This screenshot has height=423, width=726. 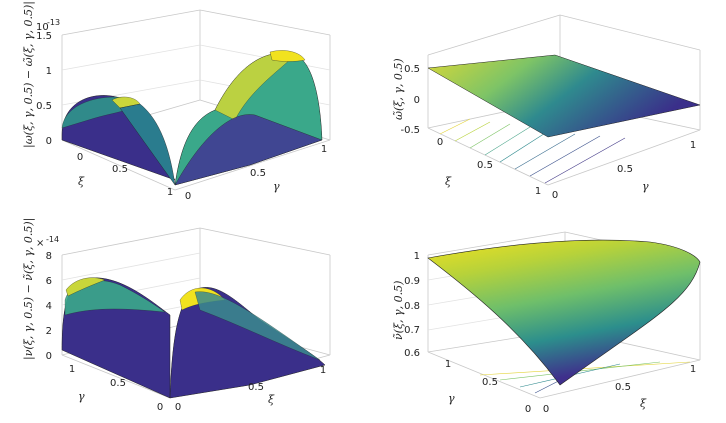 I want to click on z-tick-label: 4, so click(x=49, y=306).